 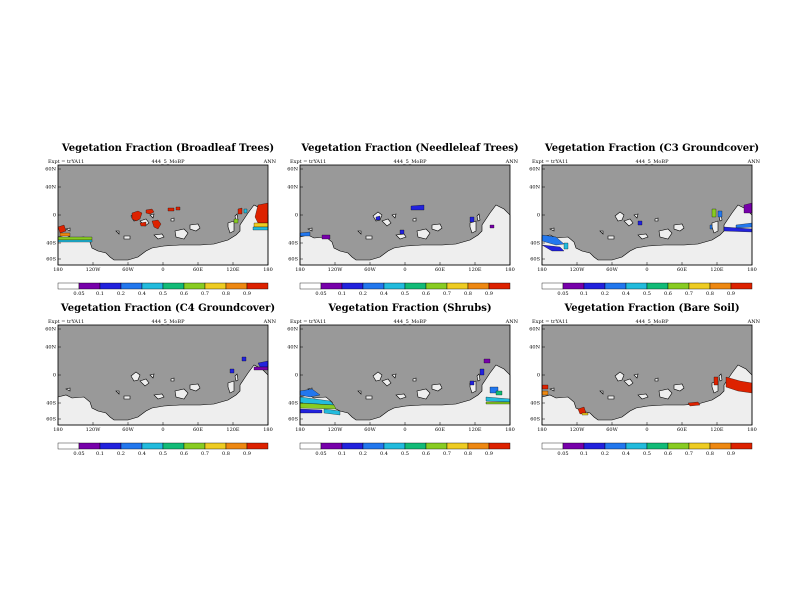 What do you see at coordinates (292, 170) in the screenshot?
I see `y-tick-label: 60N` at bounding box center [292, 170].